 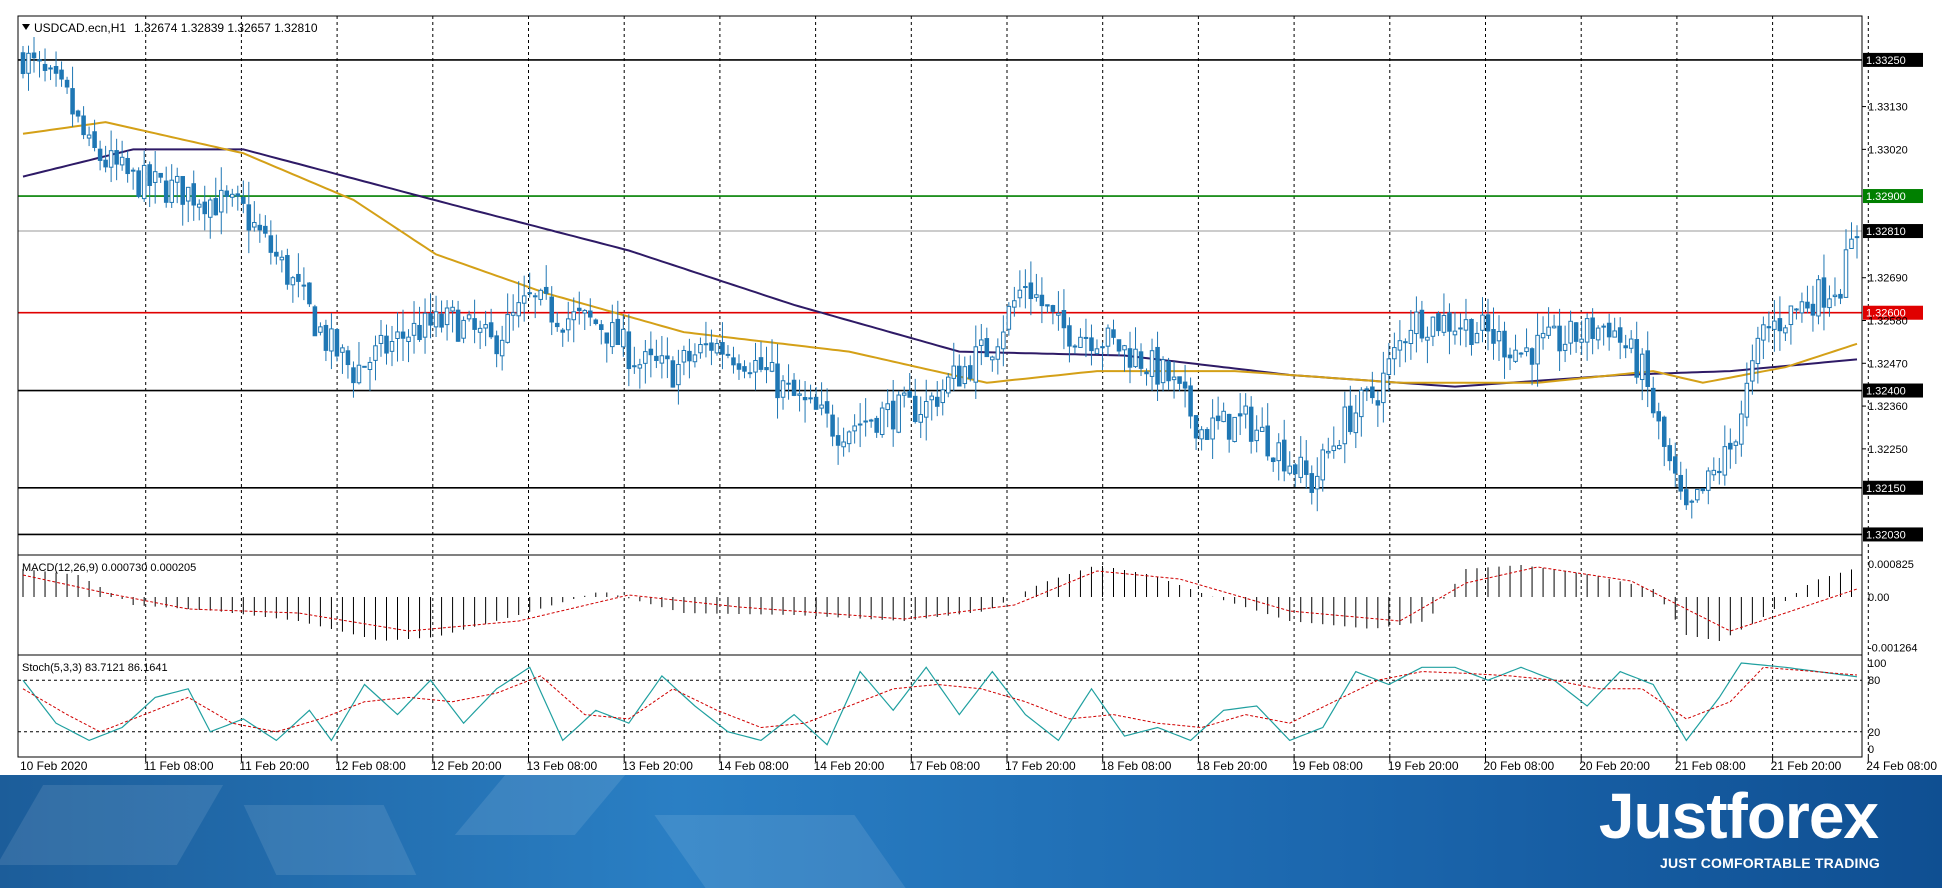 What do you see at coordinates (1877, 664) in the screenshot?
I see `stoch-y-tick-label: 100` at bounding box center [1877, 664].